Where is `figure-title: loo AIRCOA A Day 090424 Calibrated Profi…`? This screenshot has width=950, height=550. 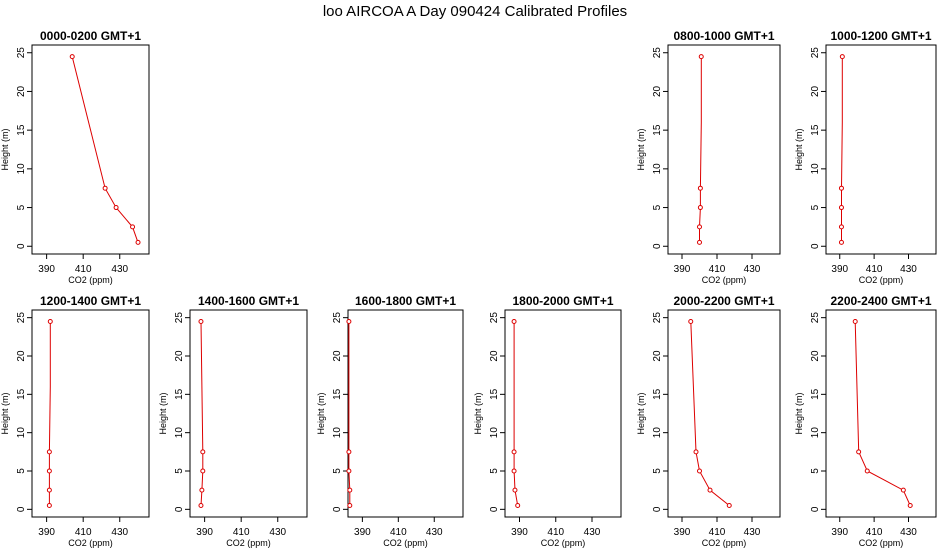 figure-title: loo AIRCOA A Day 090424 Calibrated Profi… is located at coordinates (475, 11).